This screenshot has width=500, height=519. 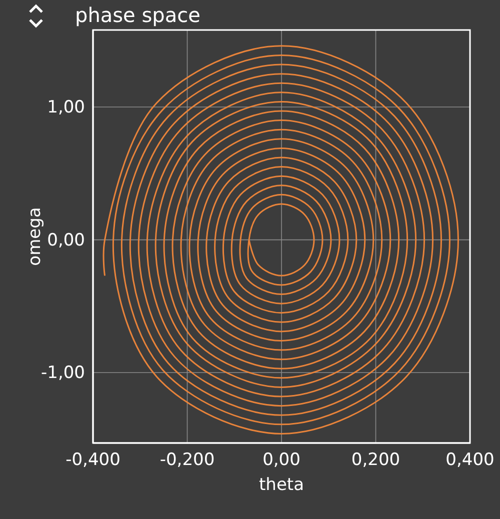 What do you see at coordinates (281, 460) in the screenshot?
I see `x-tick-label: 0,00` at bounding box center [281, 460].